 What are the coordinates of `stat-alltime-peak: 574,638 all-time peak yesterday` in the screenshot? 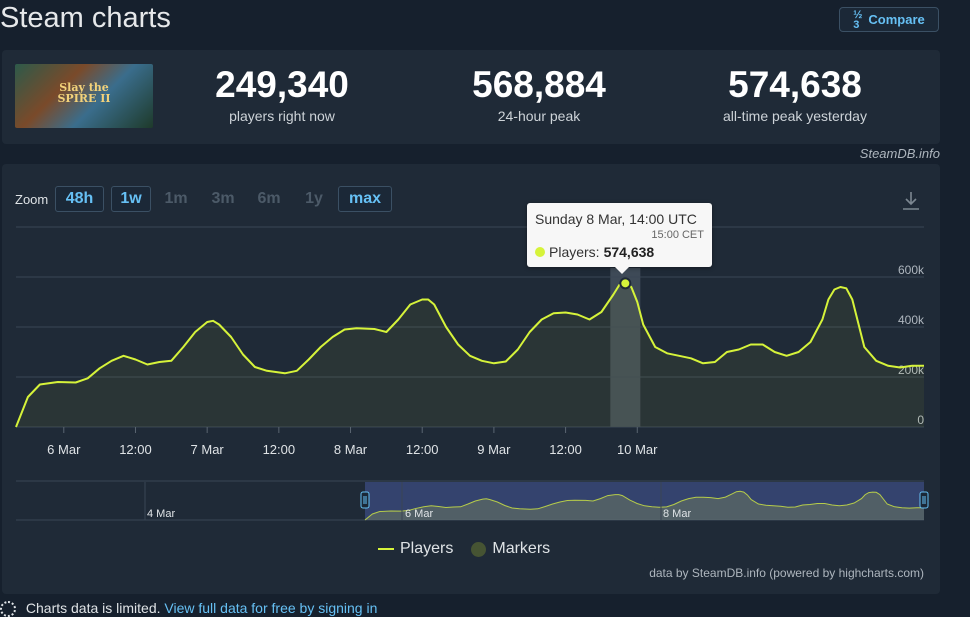 It's located at (795, 94).